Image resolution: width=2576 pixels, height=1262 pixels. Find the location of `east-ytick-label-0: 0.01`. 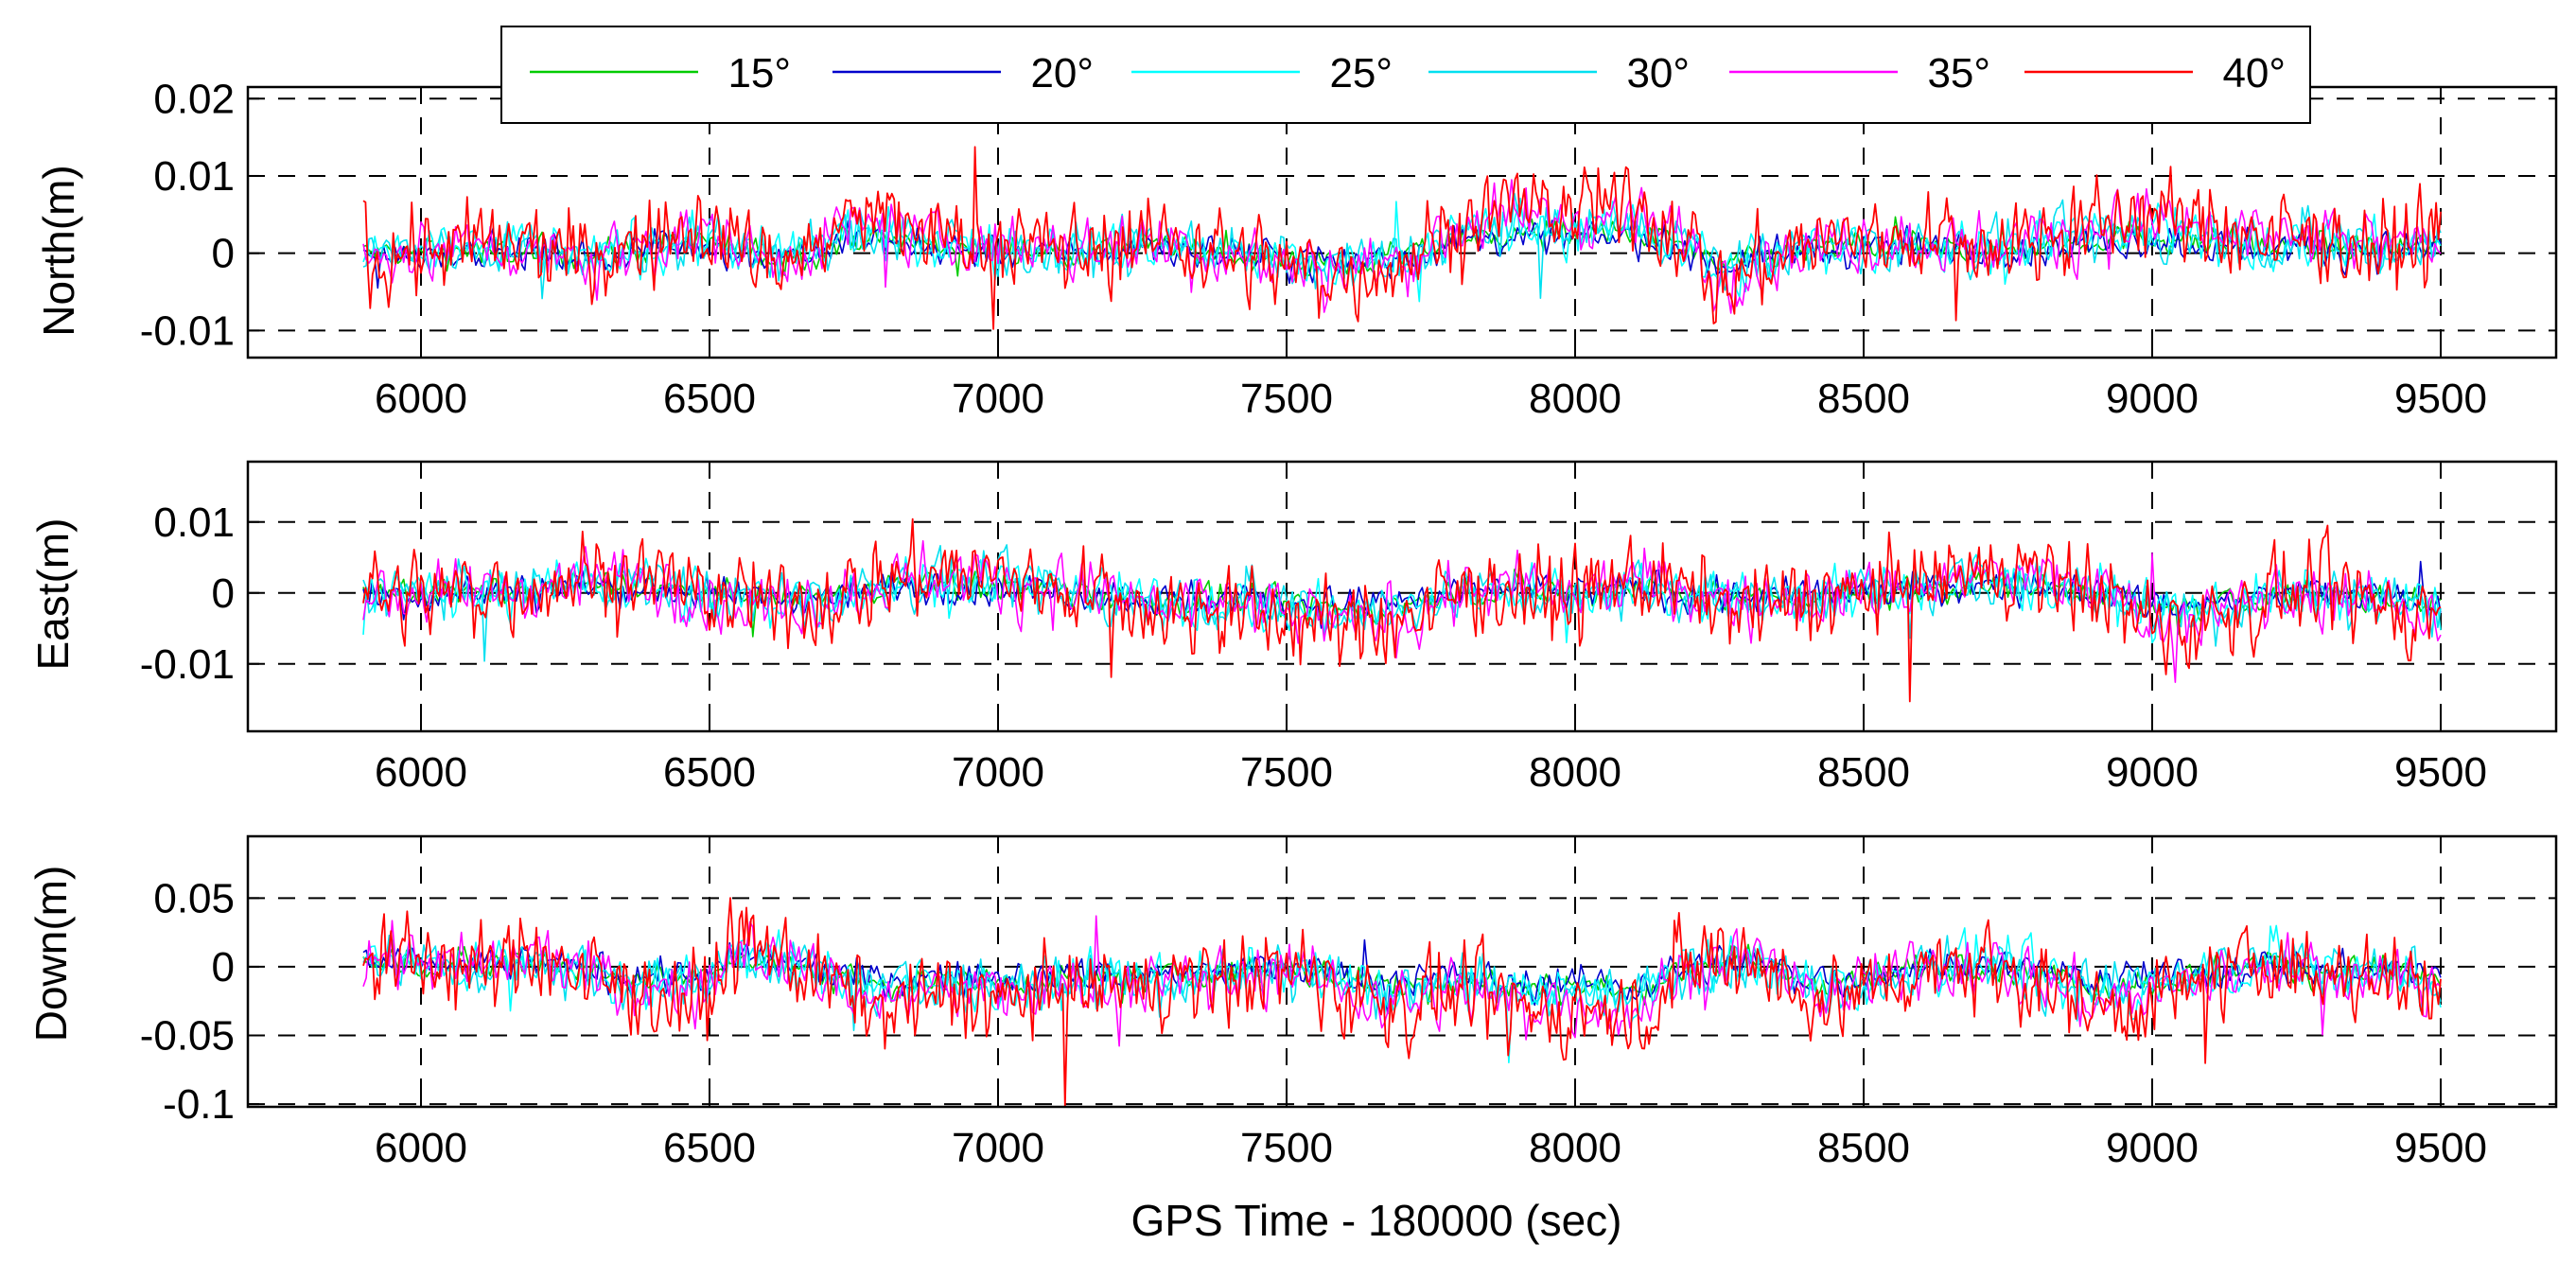

east-ytick-label-0: 0.01 is located at coordinates (194, 523).